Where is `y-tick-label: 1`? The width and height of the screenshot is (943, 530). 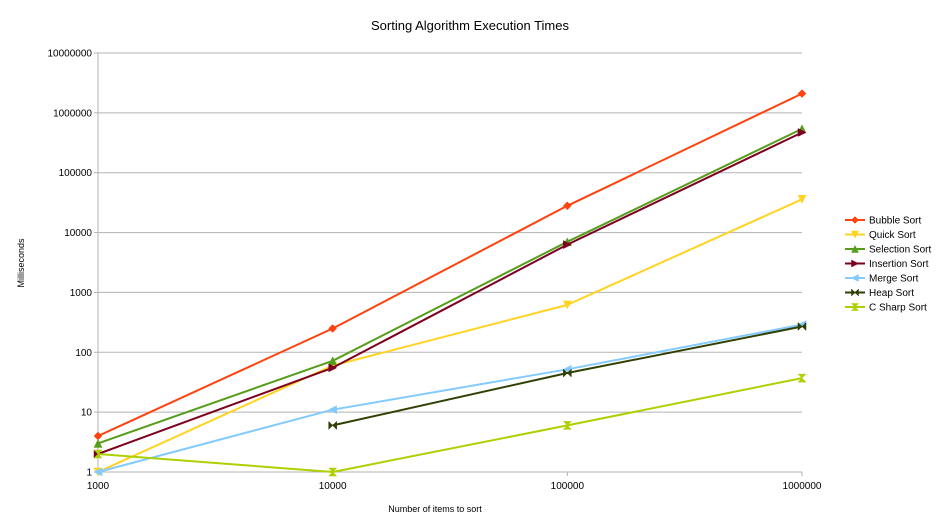
y-tick-label: 1 is located at coordinates (89, 473).